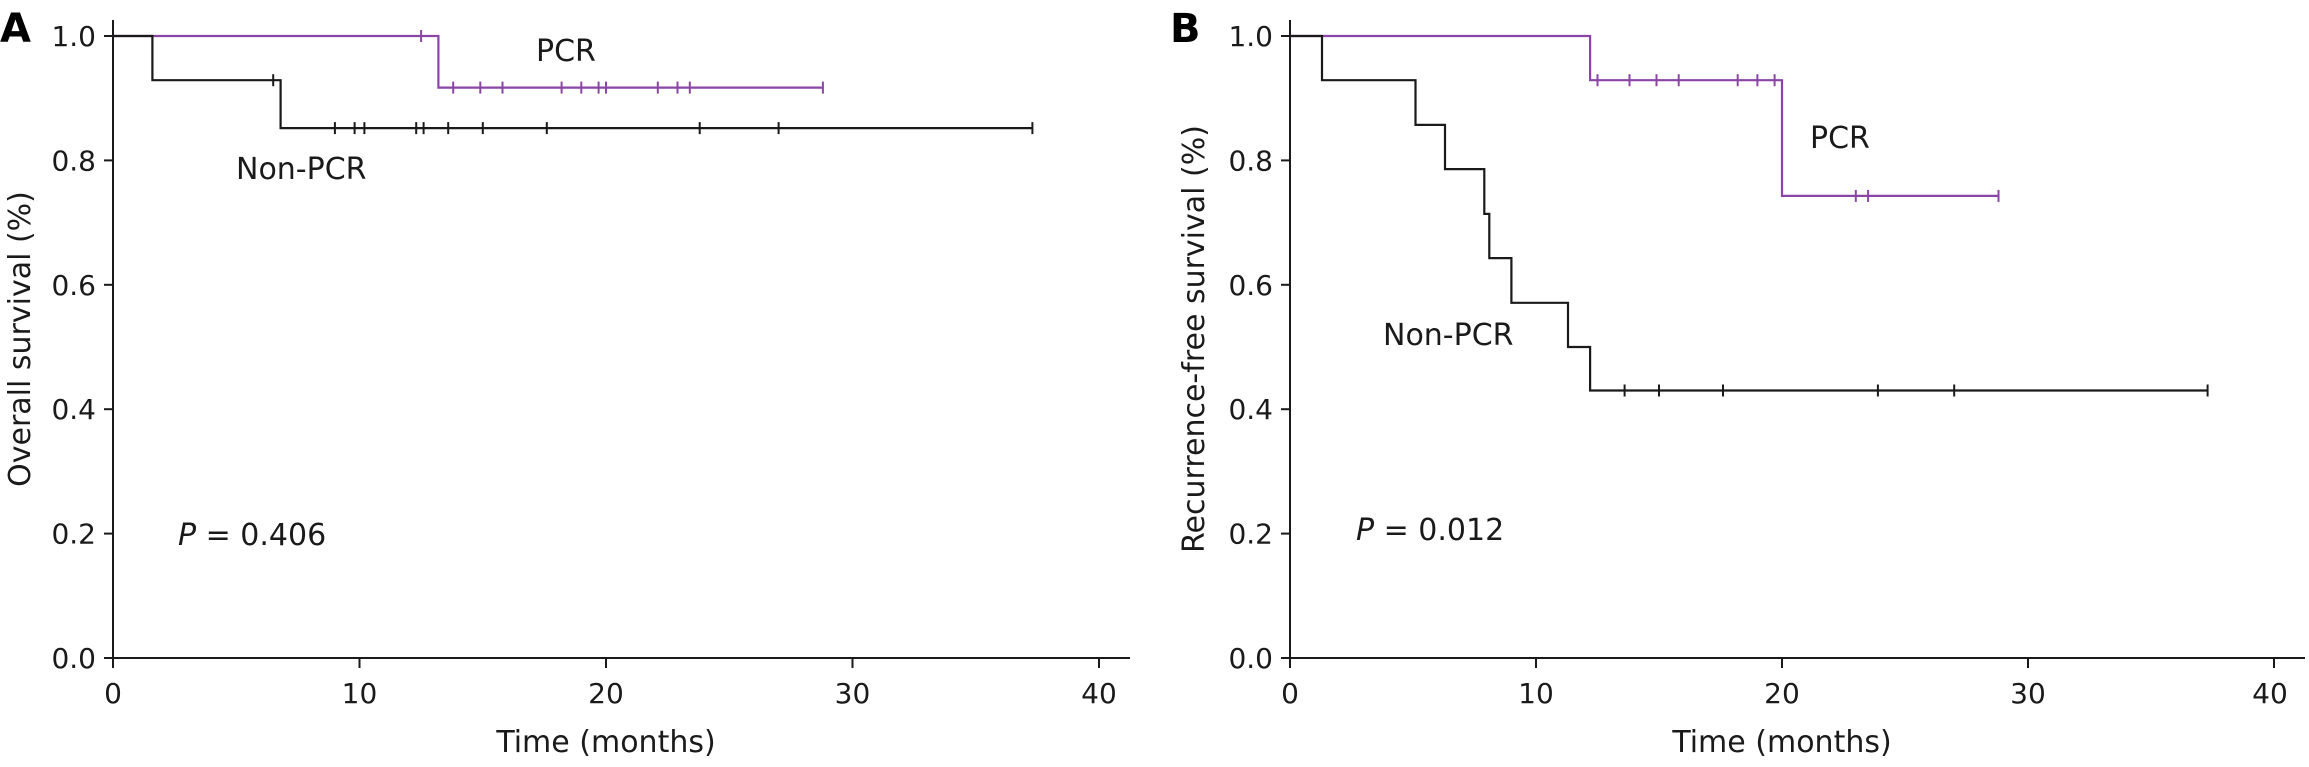  I want to click on panel-a-xtick-label-2: 20, so click(606, 693).